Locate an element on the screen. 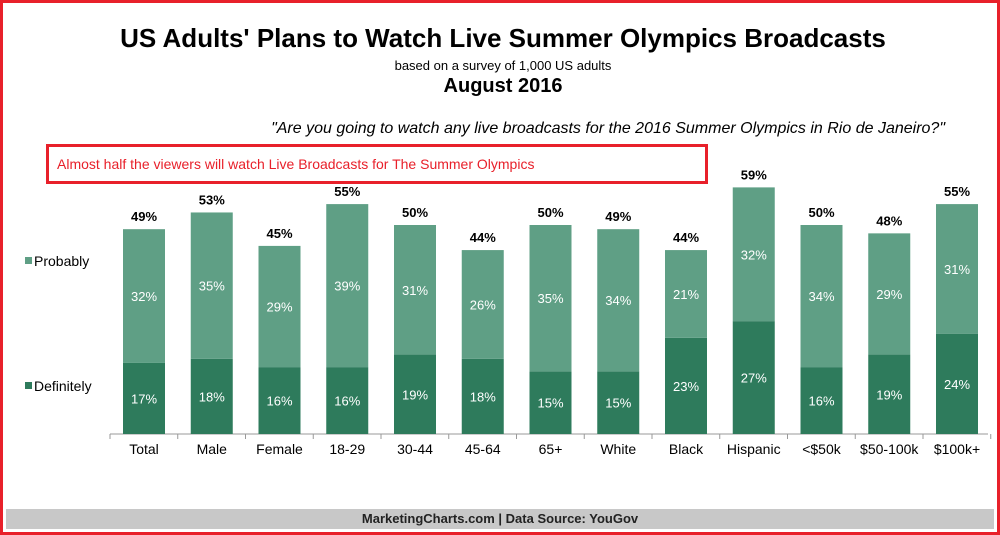 The height and width of the screenshot is (535, 1000). x-tick-label: $100k+ is located at coordinates (957, 449).